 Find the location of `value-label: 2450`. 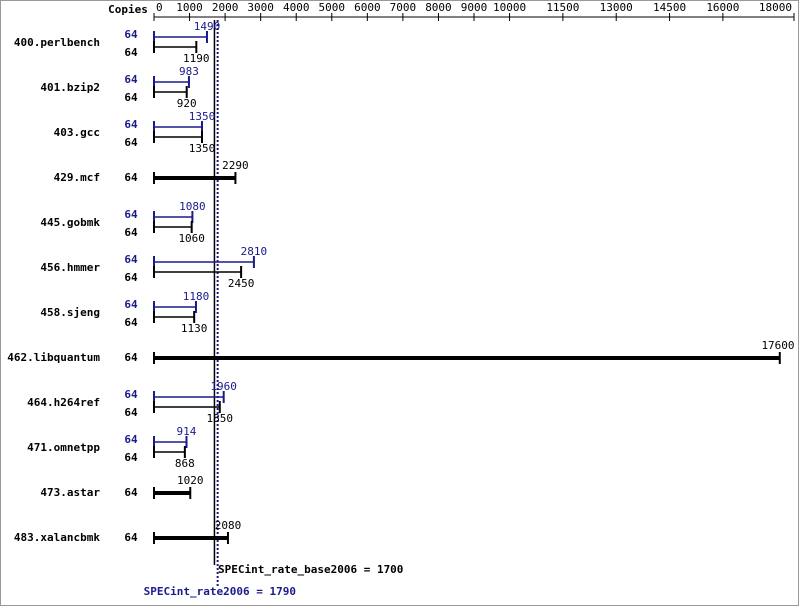

value-label: 2450 is located at coordinates (241, 283).